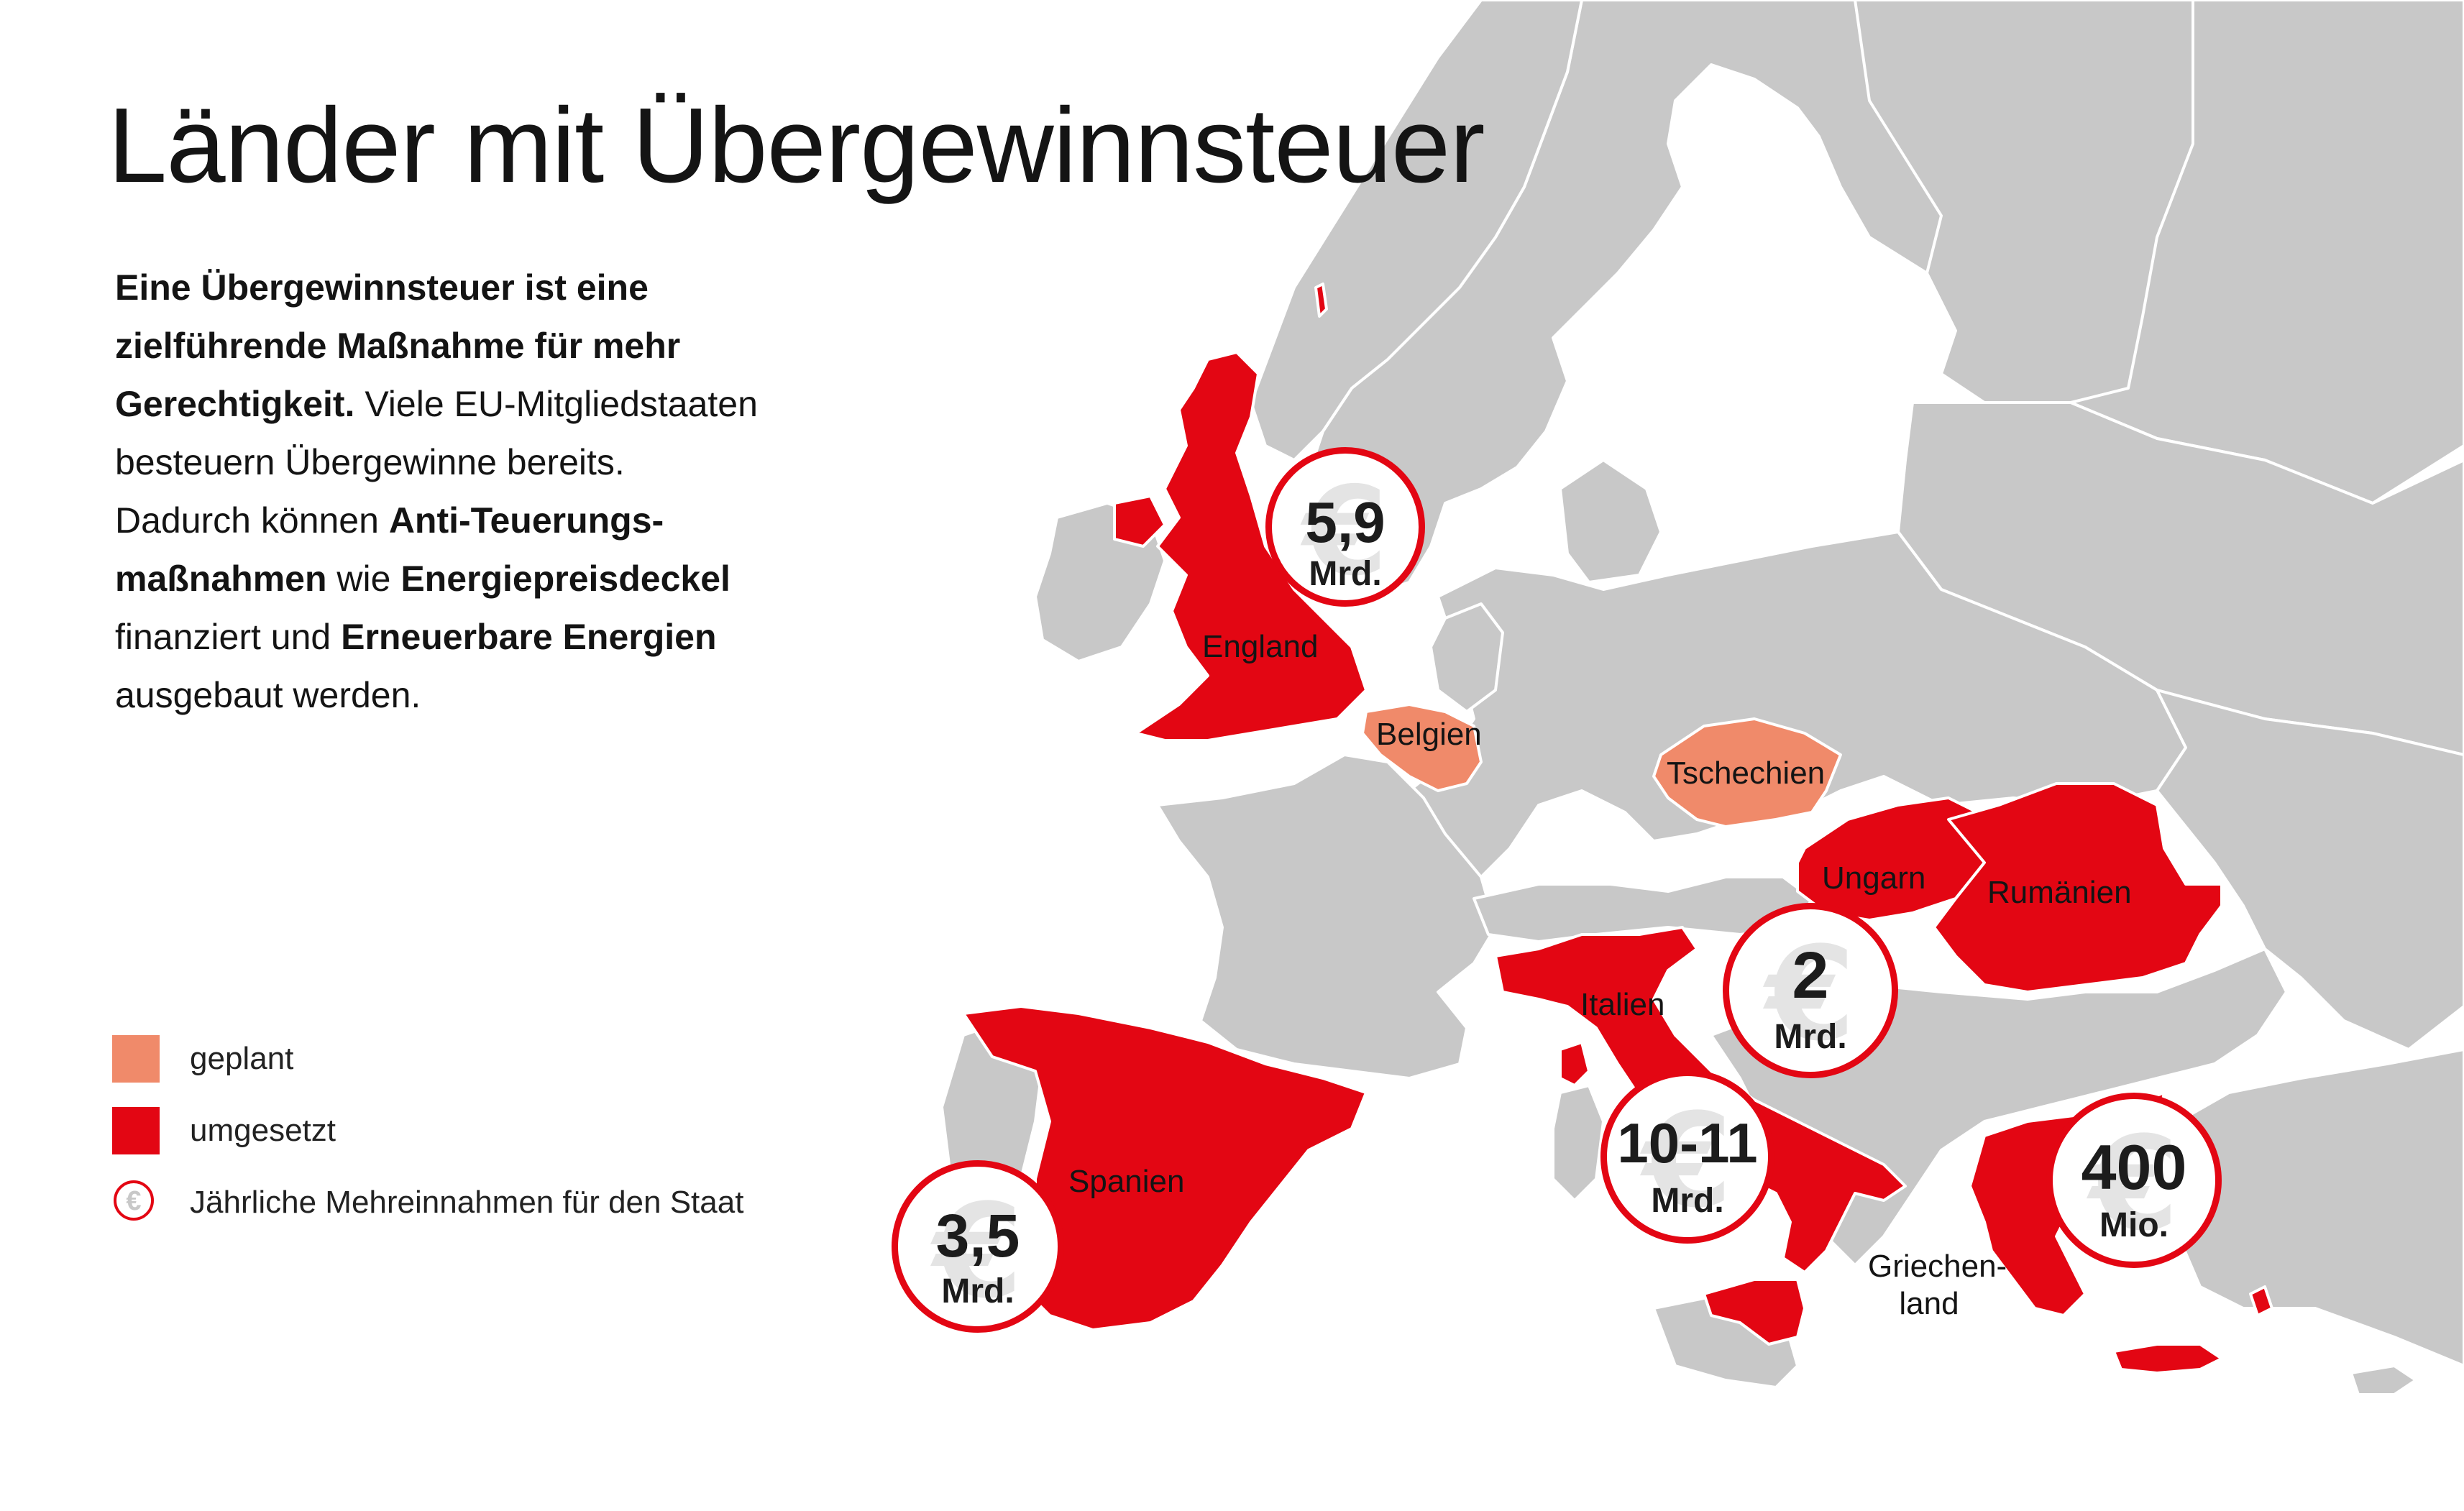 Image resolution: width=2464 pixels, height=1511 pixels. What do you see at coordinates (1810, 1037) in the screenshot?
I see `revenue-unit-ungarn: Mrd.` at bounding box center [1810, 1037].